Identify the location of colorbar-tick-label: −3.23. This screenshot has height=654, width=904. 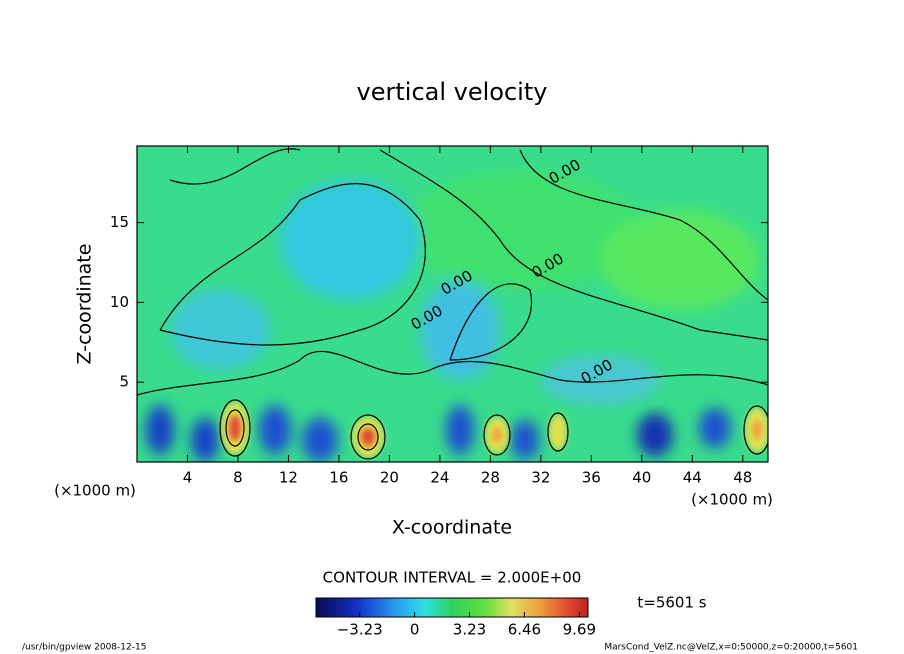
(360, 630).